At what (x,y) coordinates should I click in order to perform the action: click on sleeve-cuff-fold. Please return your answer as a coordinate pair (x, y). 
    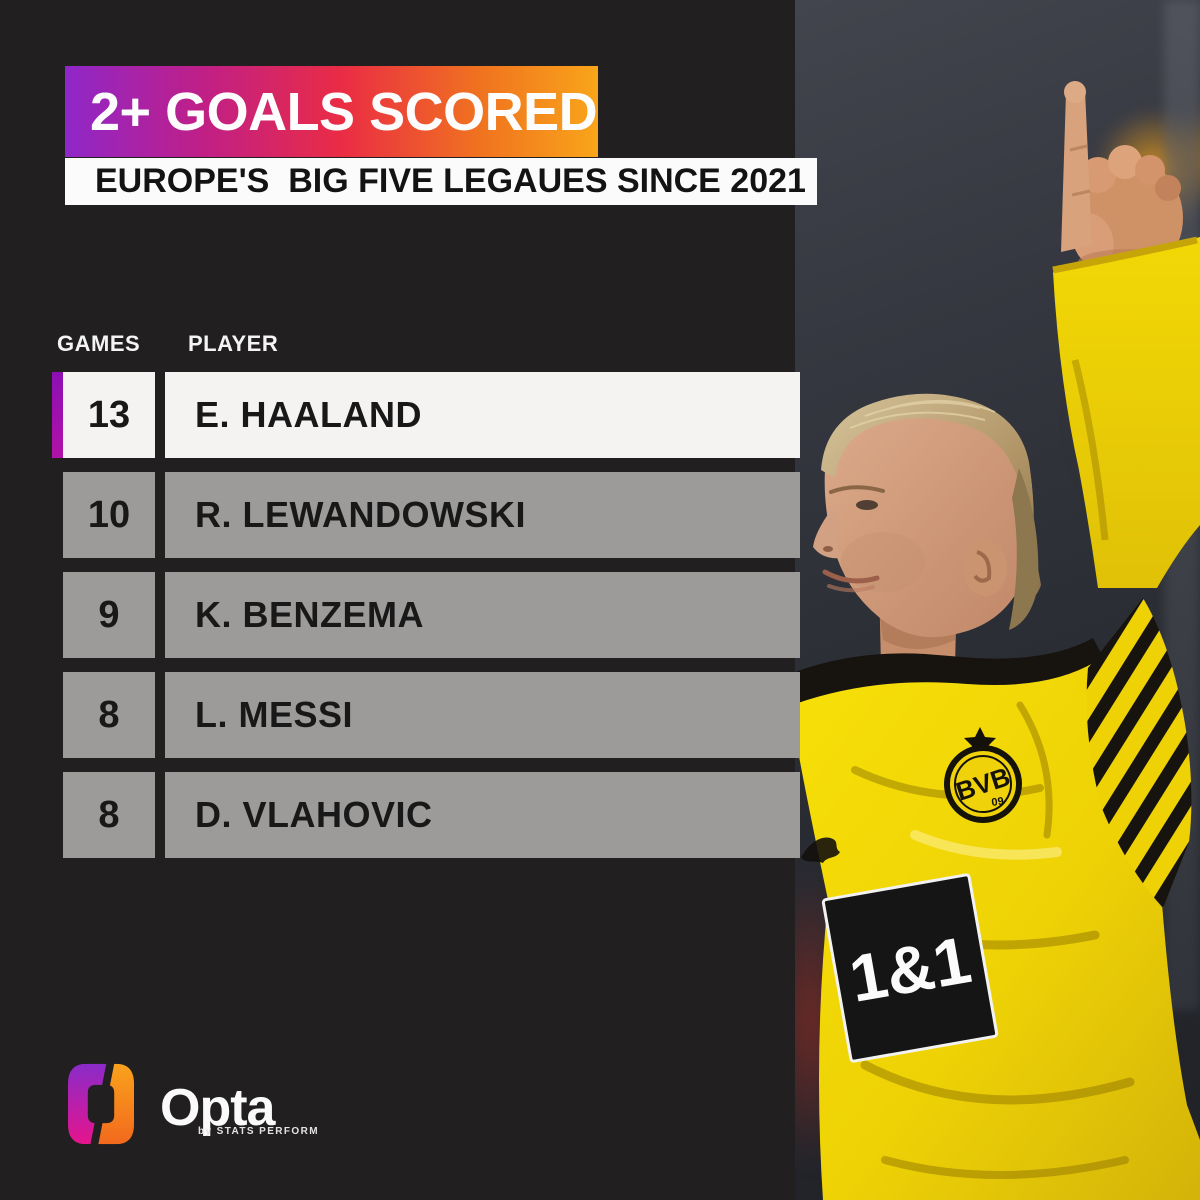
    Looking at the image, I should click on (1125, 255).